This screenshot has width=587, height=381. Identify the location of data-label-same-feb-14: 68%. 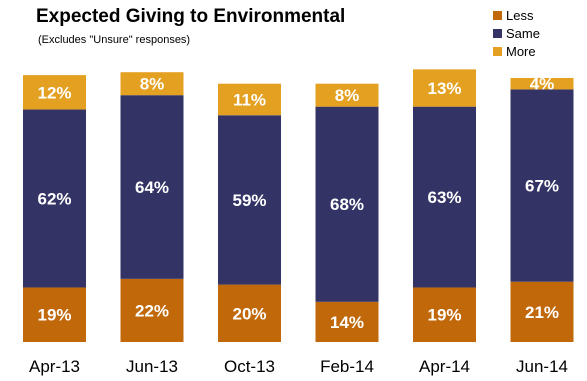
(347, 204).